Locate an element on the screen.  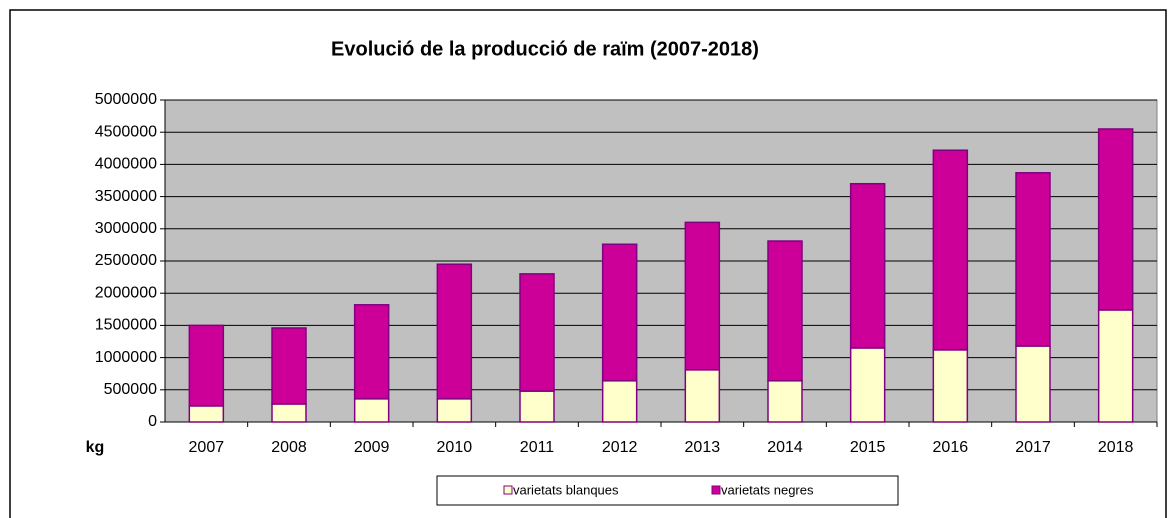
x-tick-label: 2007 is located at coordinates (207, 447).